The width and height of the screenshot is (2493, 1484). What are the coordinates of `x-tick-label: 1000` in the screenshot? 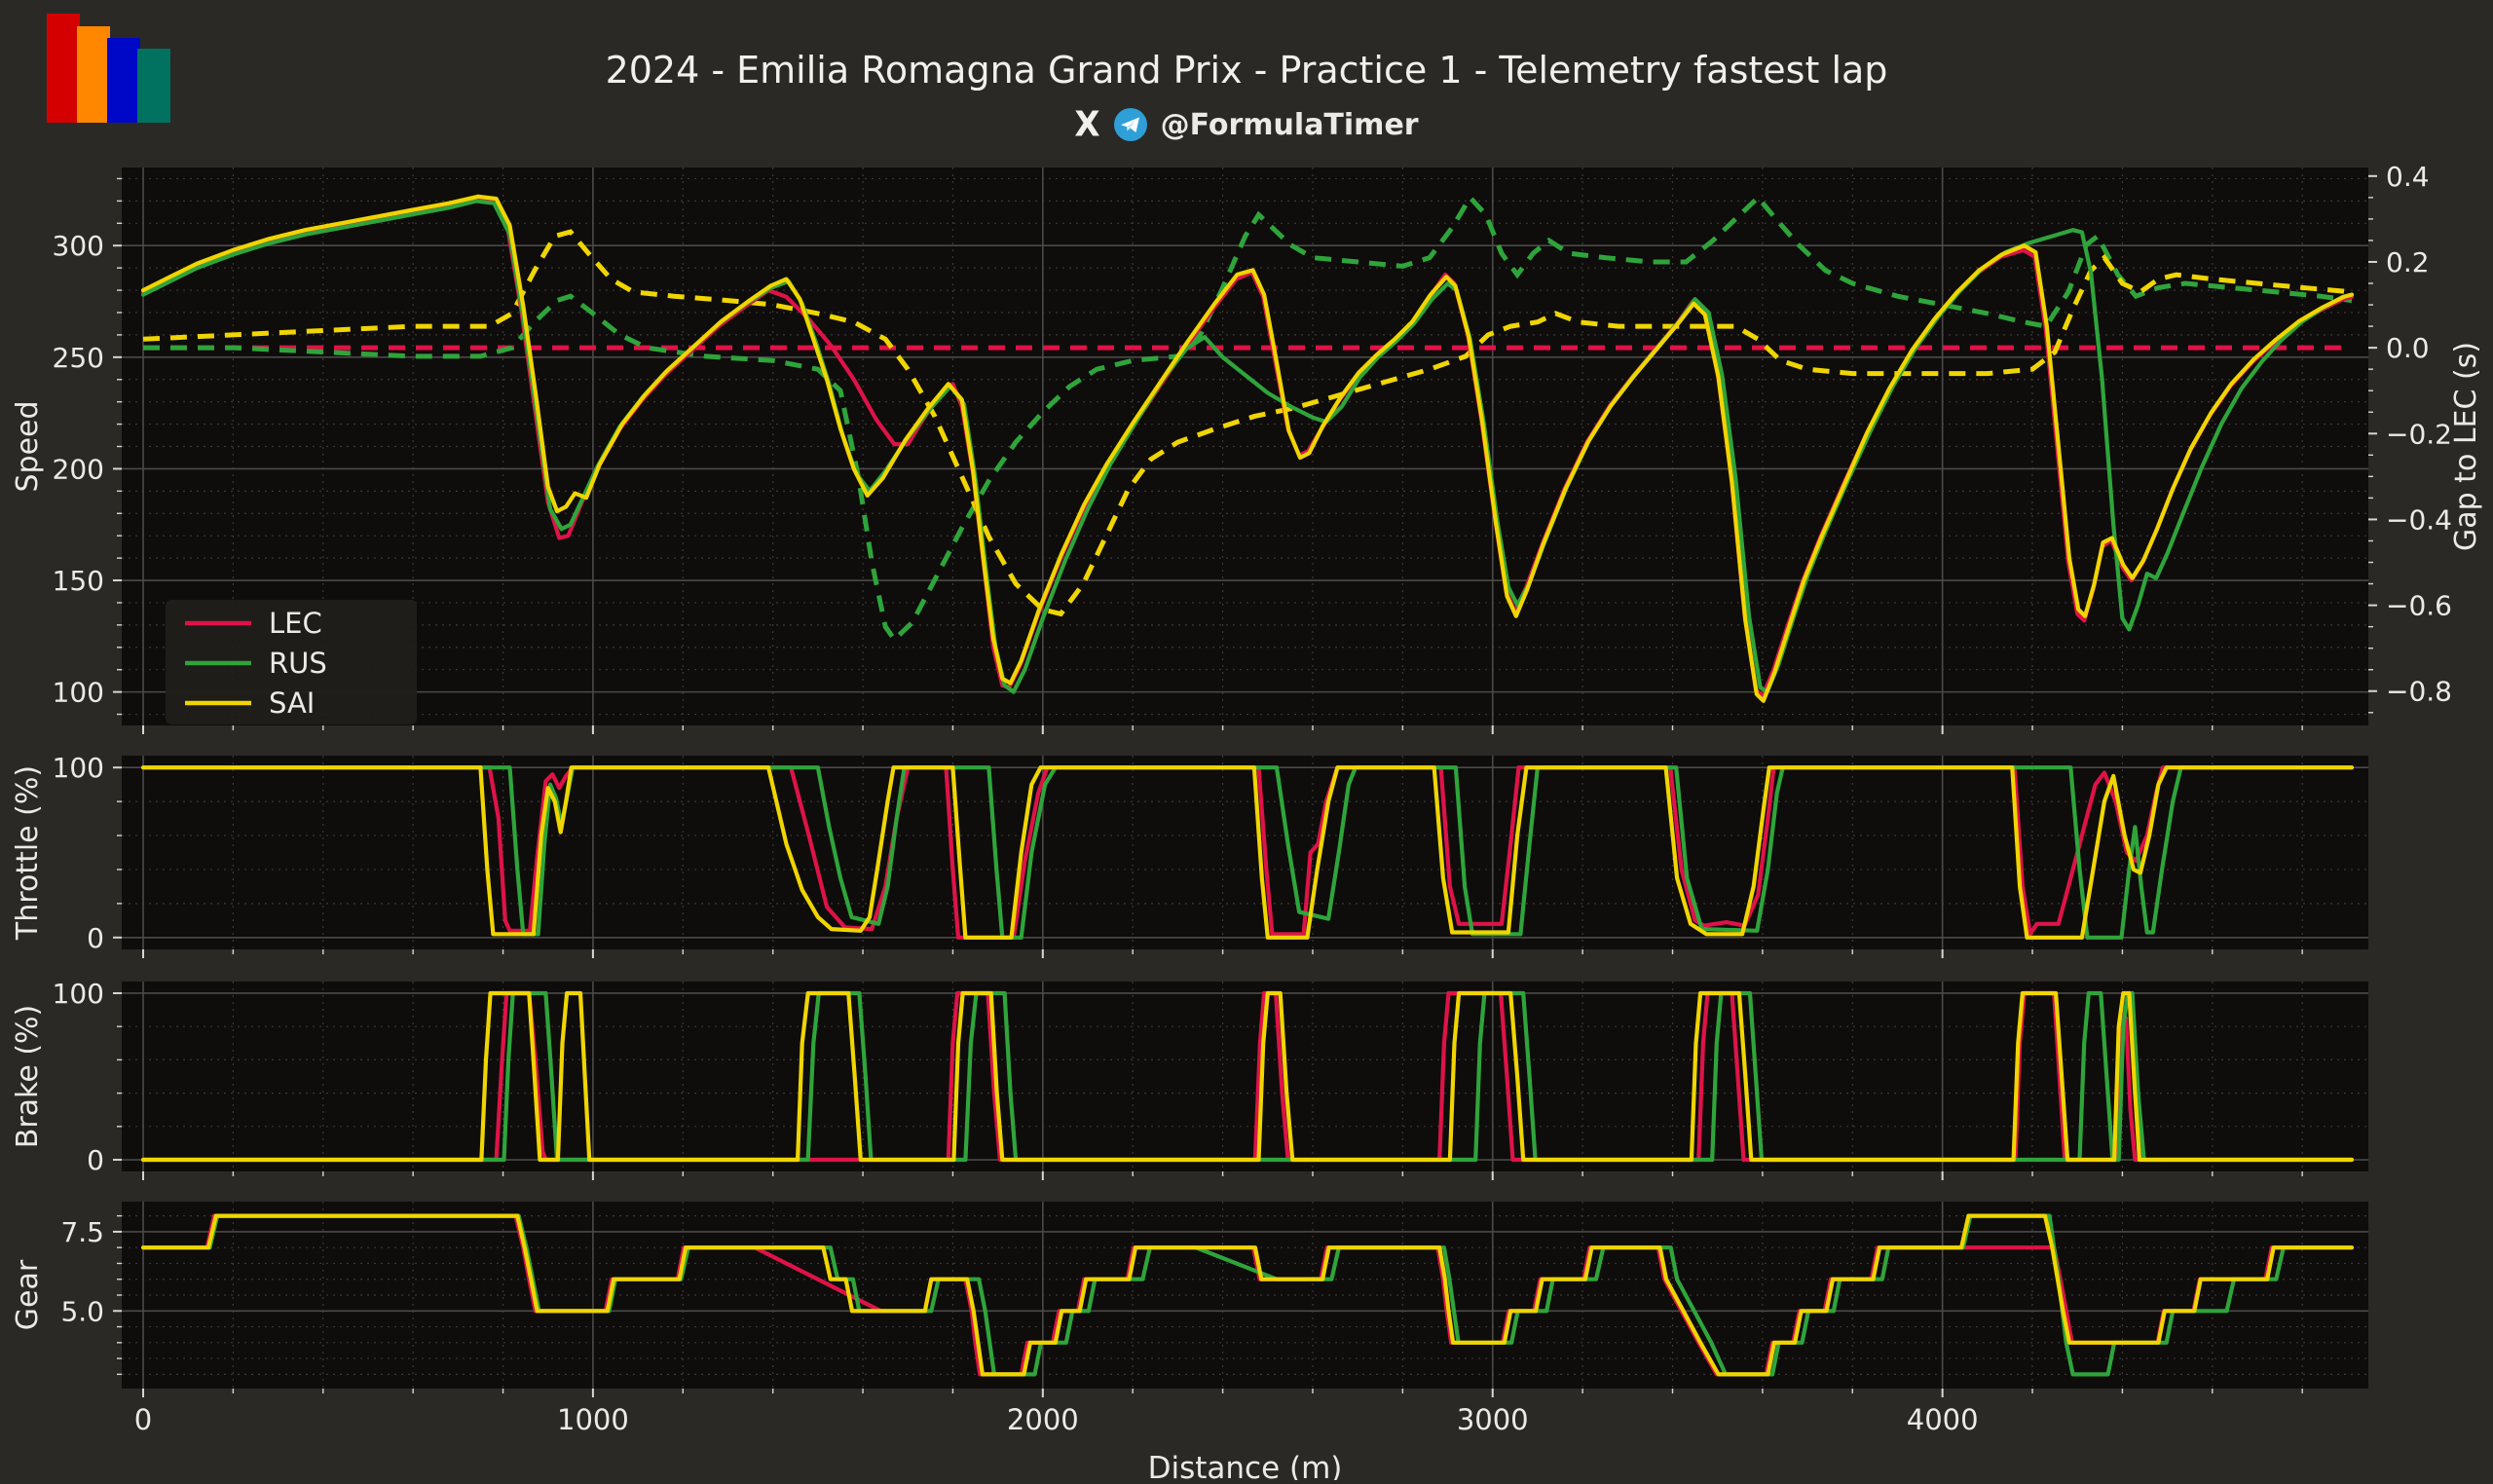 It's located at (593, 1419).